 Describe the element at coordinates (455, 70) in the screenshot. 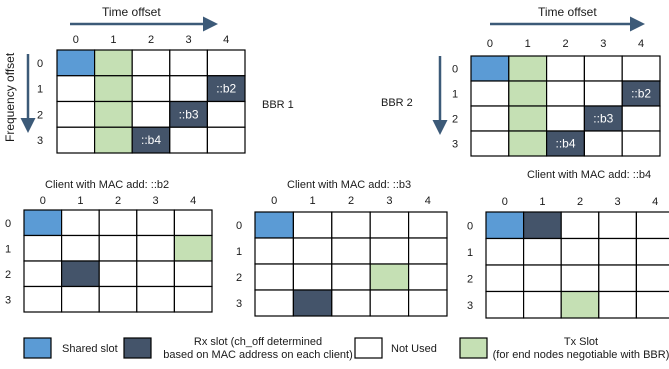

I see `bbr2-row-label: 0` at that location.